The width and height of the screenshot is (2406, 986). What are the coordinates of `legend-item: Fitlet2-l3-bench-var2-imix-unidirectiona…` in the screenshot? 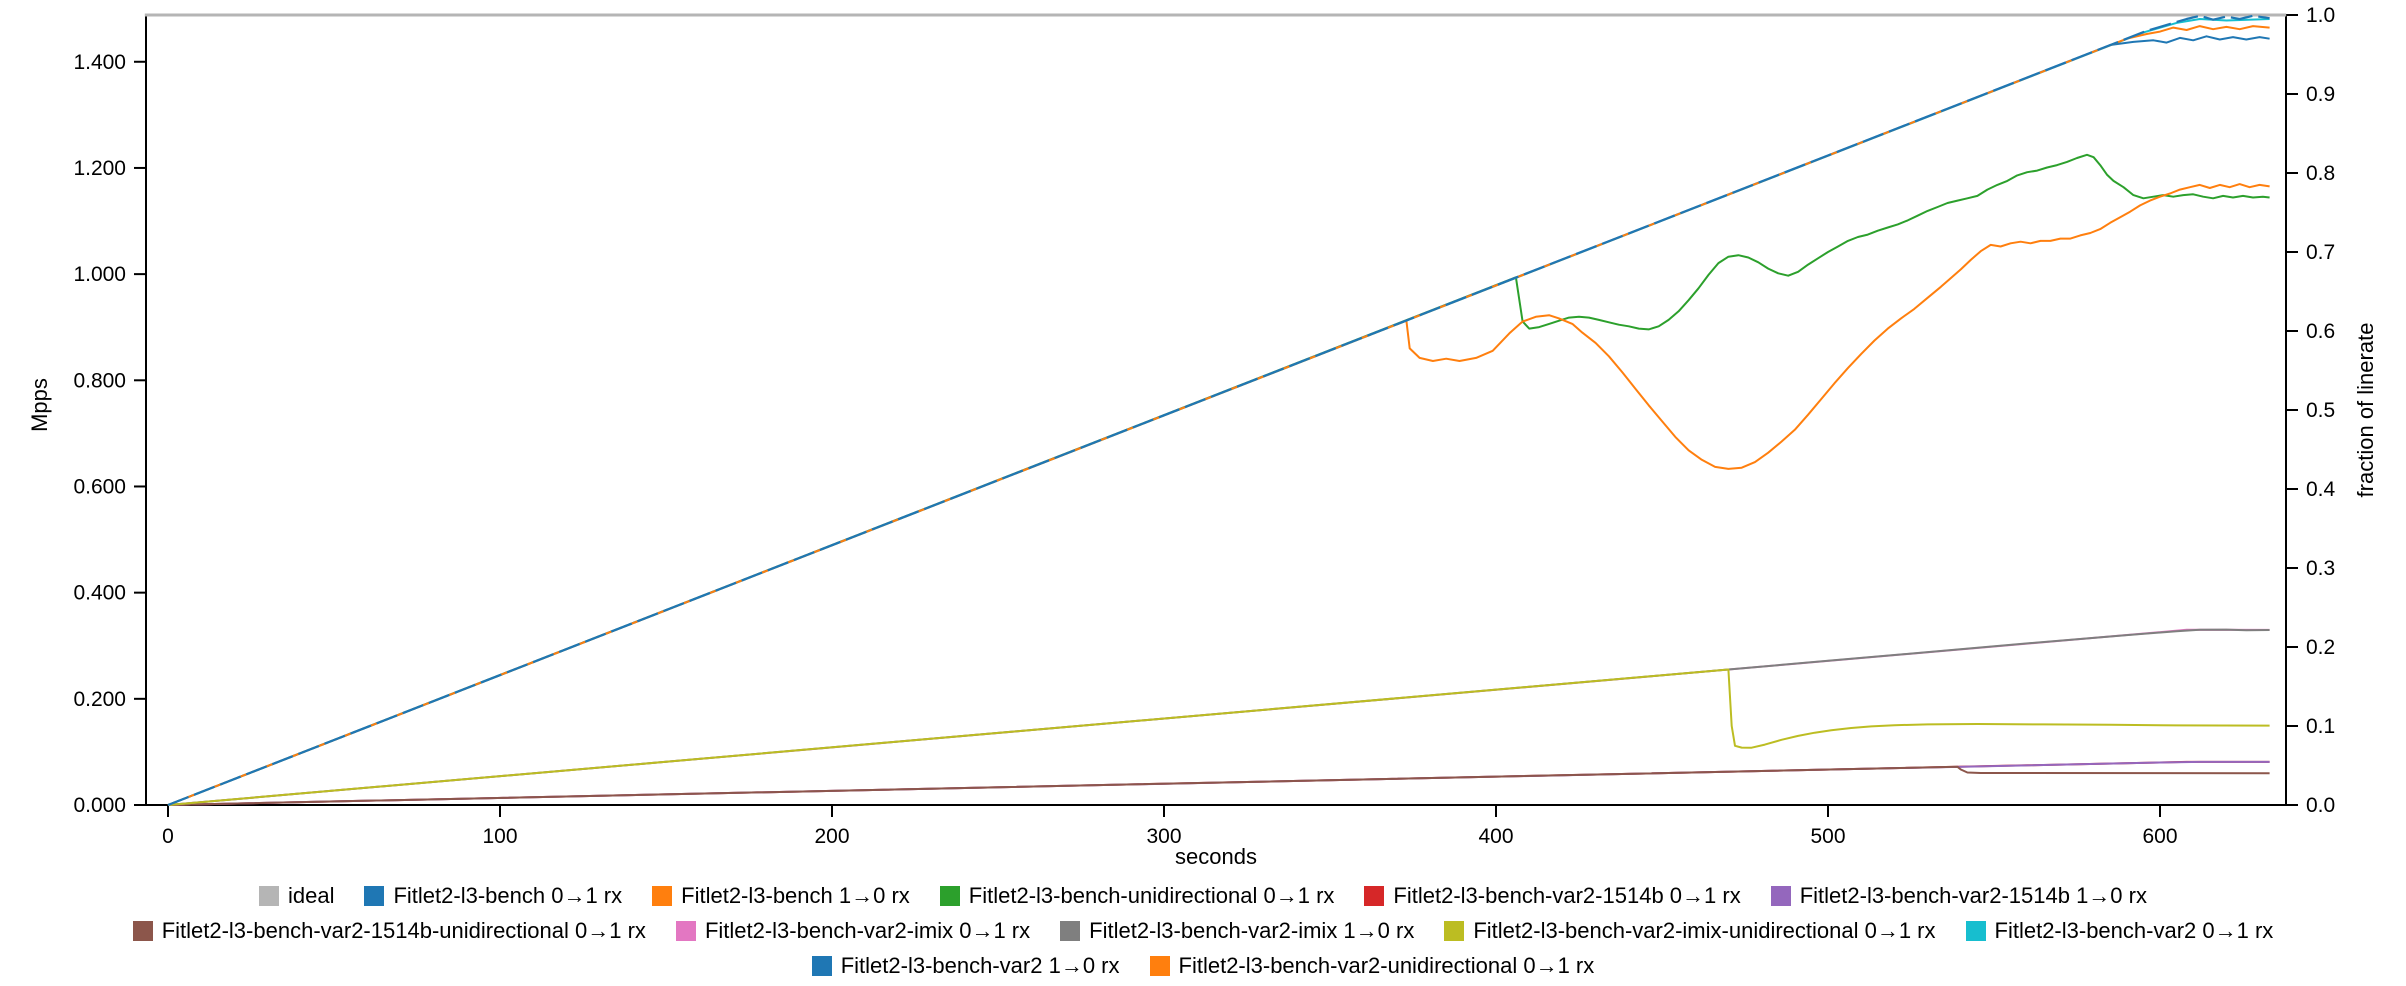 It's located at (1690, 930).